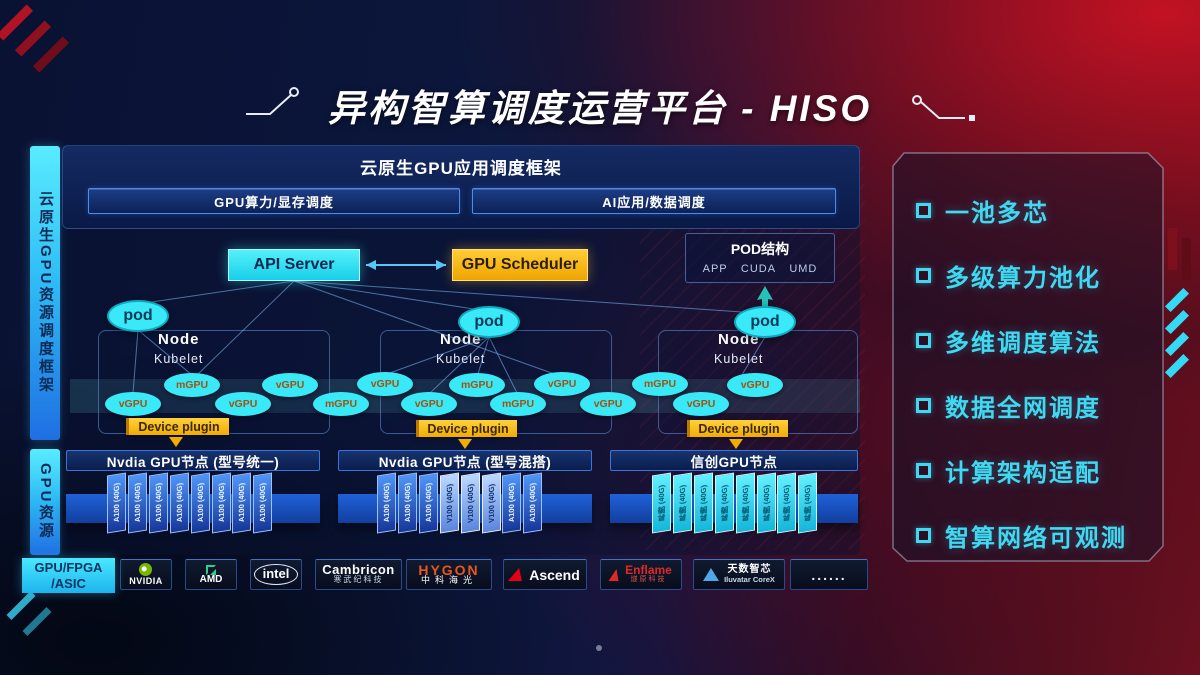 Image resolution: width=1200 pixels, height=675 pixels. What do you see at coordinates (146, 581) in the screenshot?
I see `nvidia-label: NVIDIA` at bounding box center [146, 581].